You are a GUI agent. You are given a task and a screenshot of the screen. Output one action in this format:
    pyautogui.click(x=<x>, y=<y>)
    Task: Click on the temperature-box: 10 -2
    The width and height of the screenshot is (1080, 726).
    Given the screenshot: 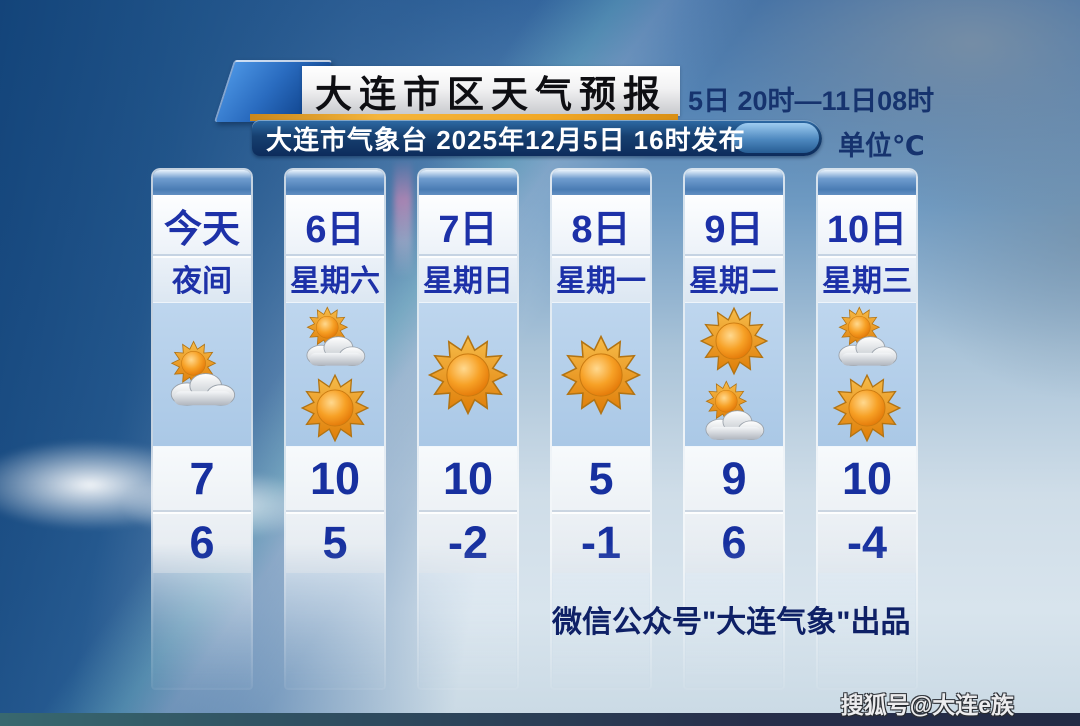 What is the action you would take?
    pyautogui.click(x=468, y=510)
    